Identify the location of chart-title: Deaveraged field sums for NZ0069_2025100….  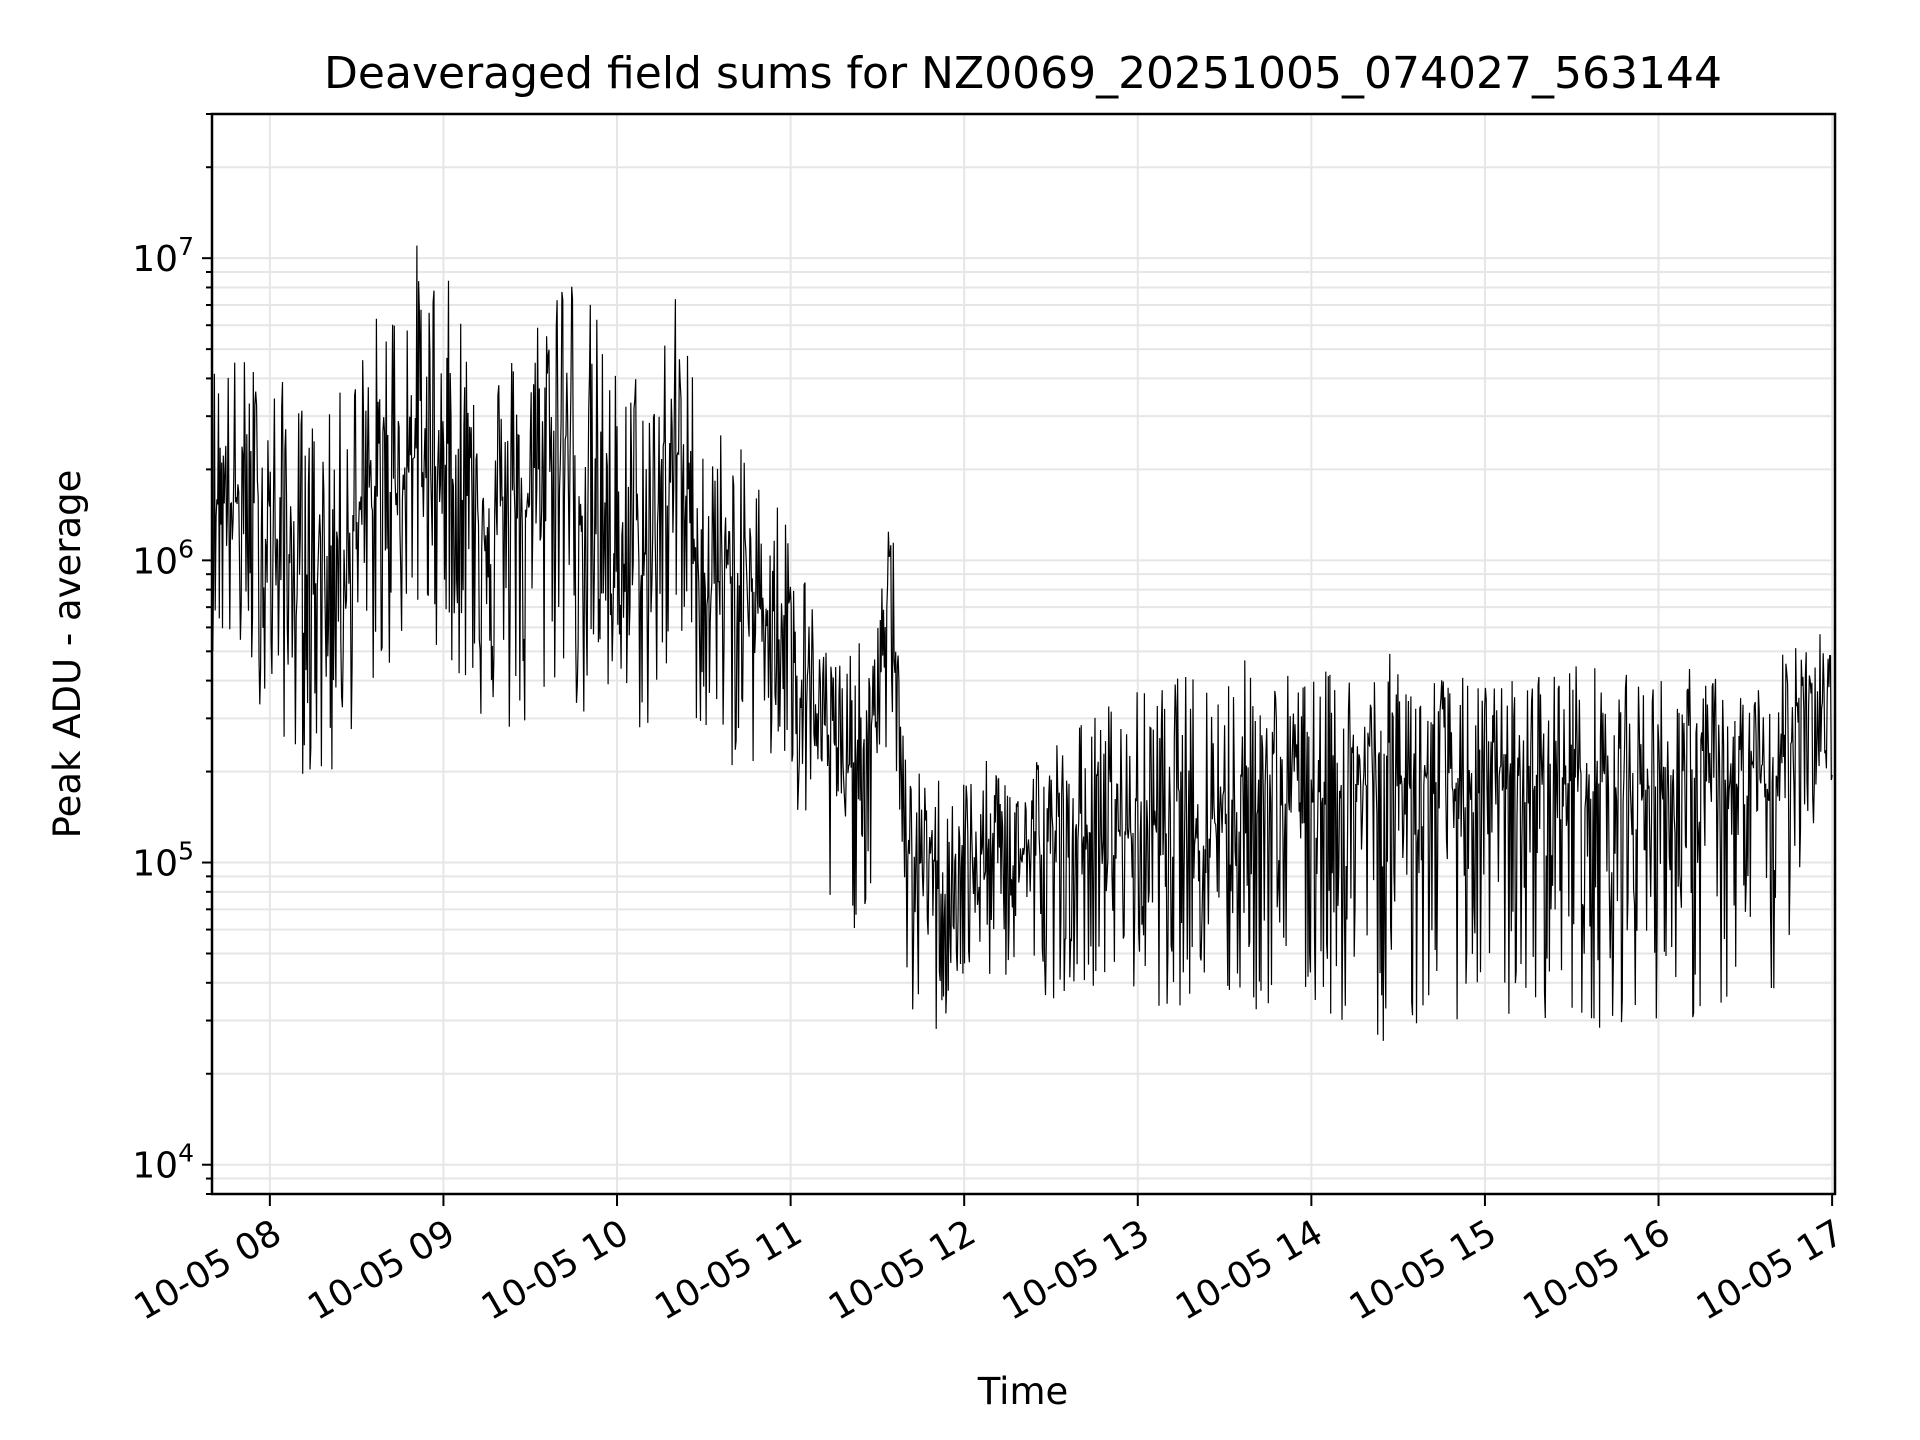
(1023, 73).